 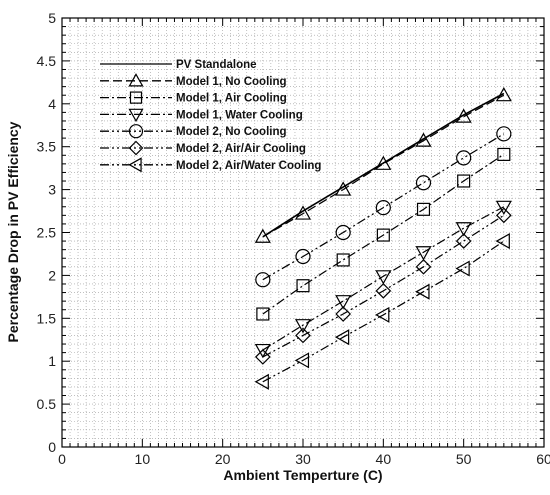 I want to click on legend-label: PV Standalone, so click(x=216, y=65).